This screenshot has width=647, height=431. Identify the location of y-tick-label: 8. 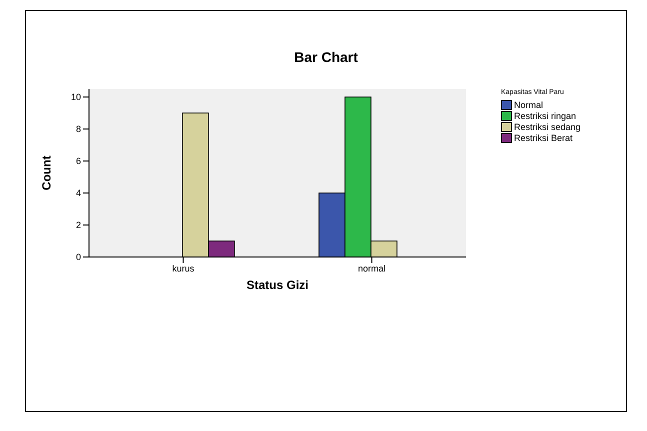
(78, 129).